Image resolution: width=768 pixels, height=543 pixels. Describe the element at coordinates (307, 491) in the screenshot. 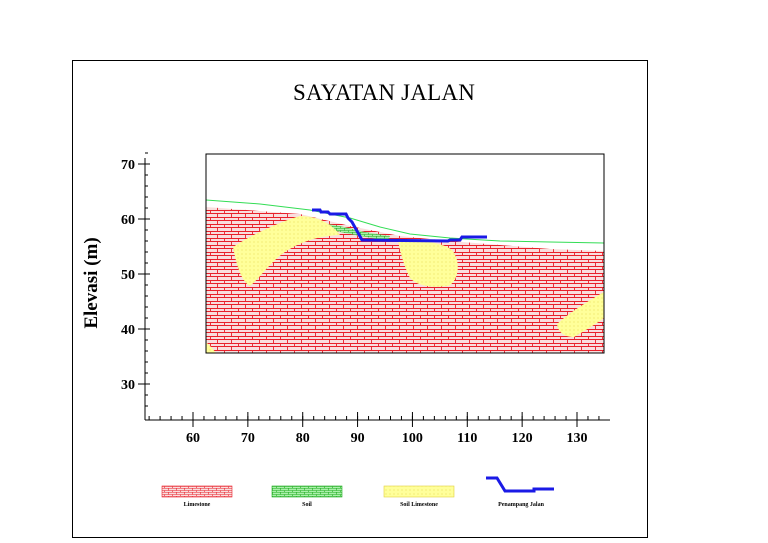

I see `legend-swatch-soil` at that location.